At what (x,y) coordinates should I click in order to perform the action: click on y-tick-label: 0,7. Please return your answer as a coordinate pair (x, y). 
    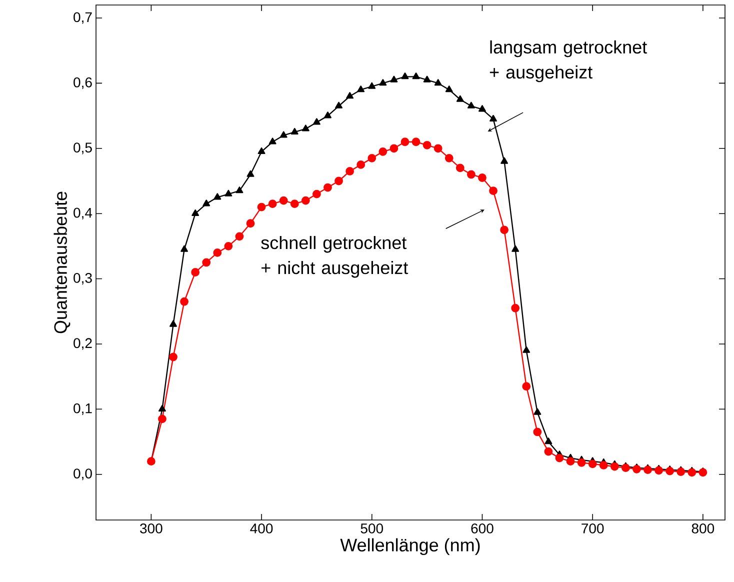
    Looking at the image, I should click on (83, 18).